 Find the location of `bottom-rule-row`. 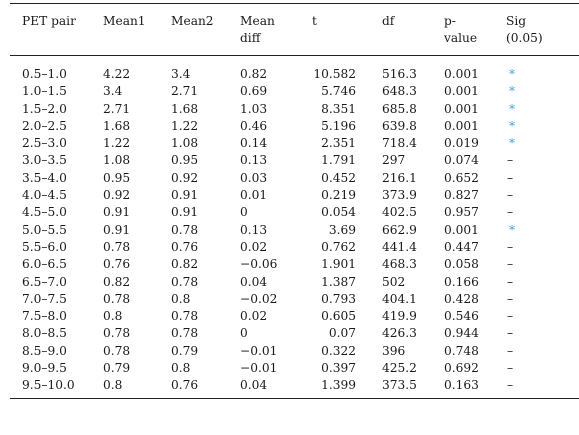

bottom-rule-row is located at coordinates (294, 398).